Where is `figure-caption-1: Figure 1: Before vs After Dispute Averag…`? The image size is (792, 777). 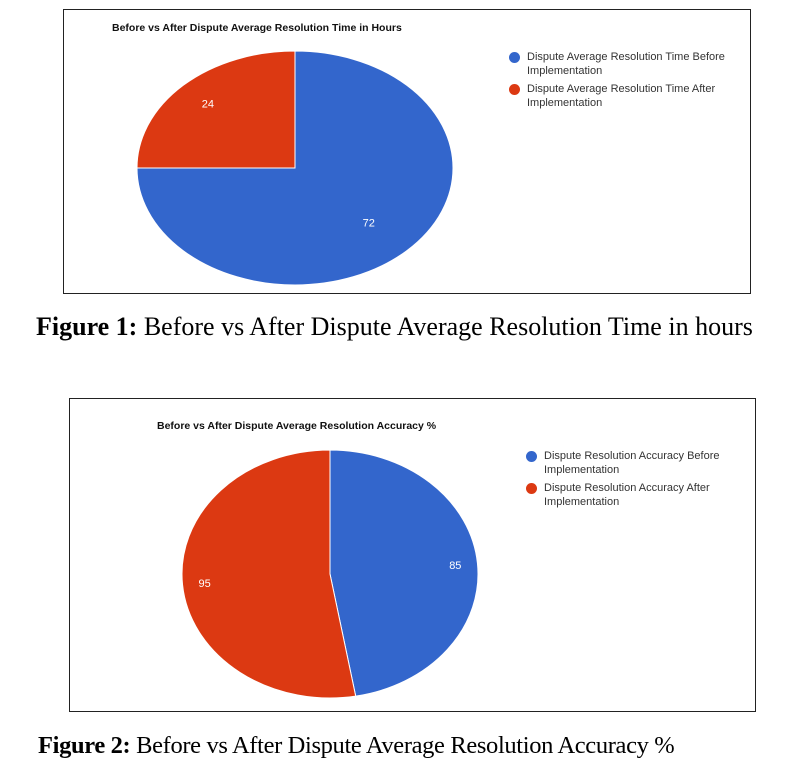
figure-caption-1: Figure 1: Before vs After Dispute Averag… is located at coordinates (412, 327).